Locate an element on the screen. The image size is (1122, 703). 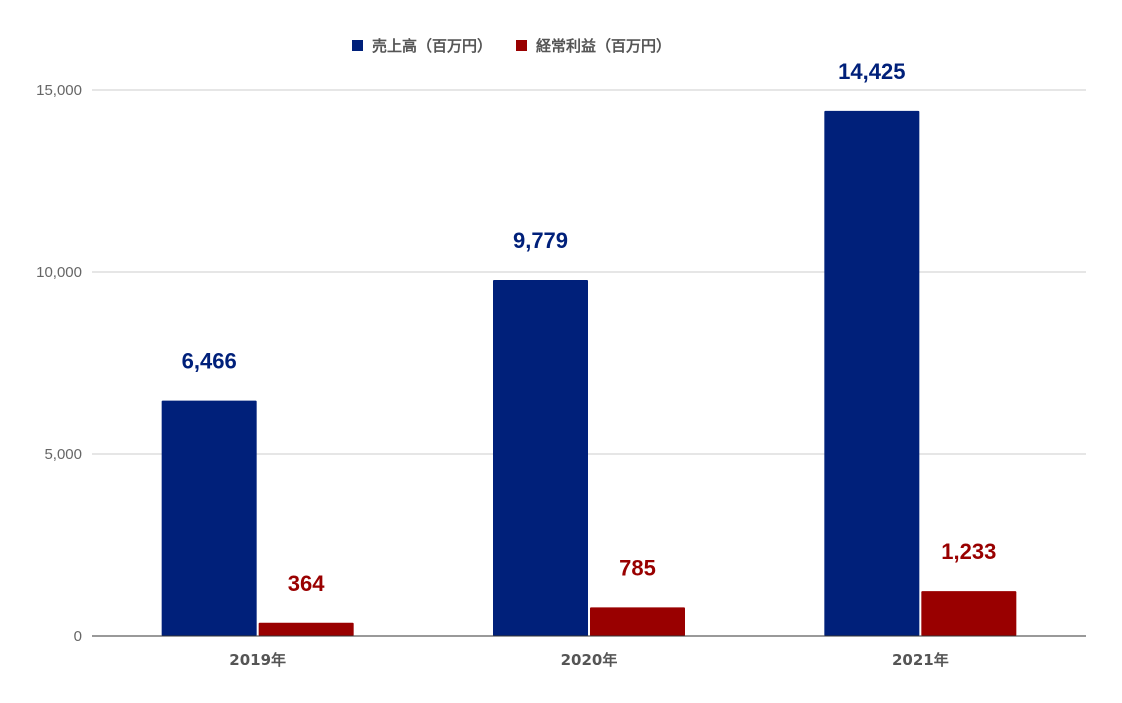
x-tick-label: 2021年 is located at coordinates (920, 660).